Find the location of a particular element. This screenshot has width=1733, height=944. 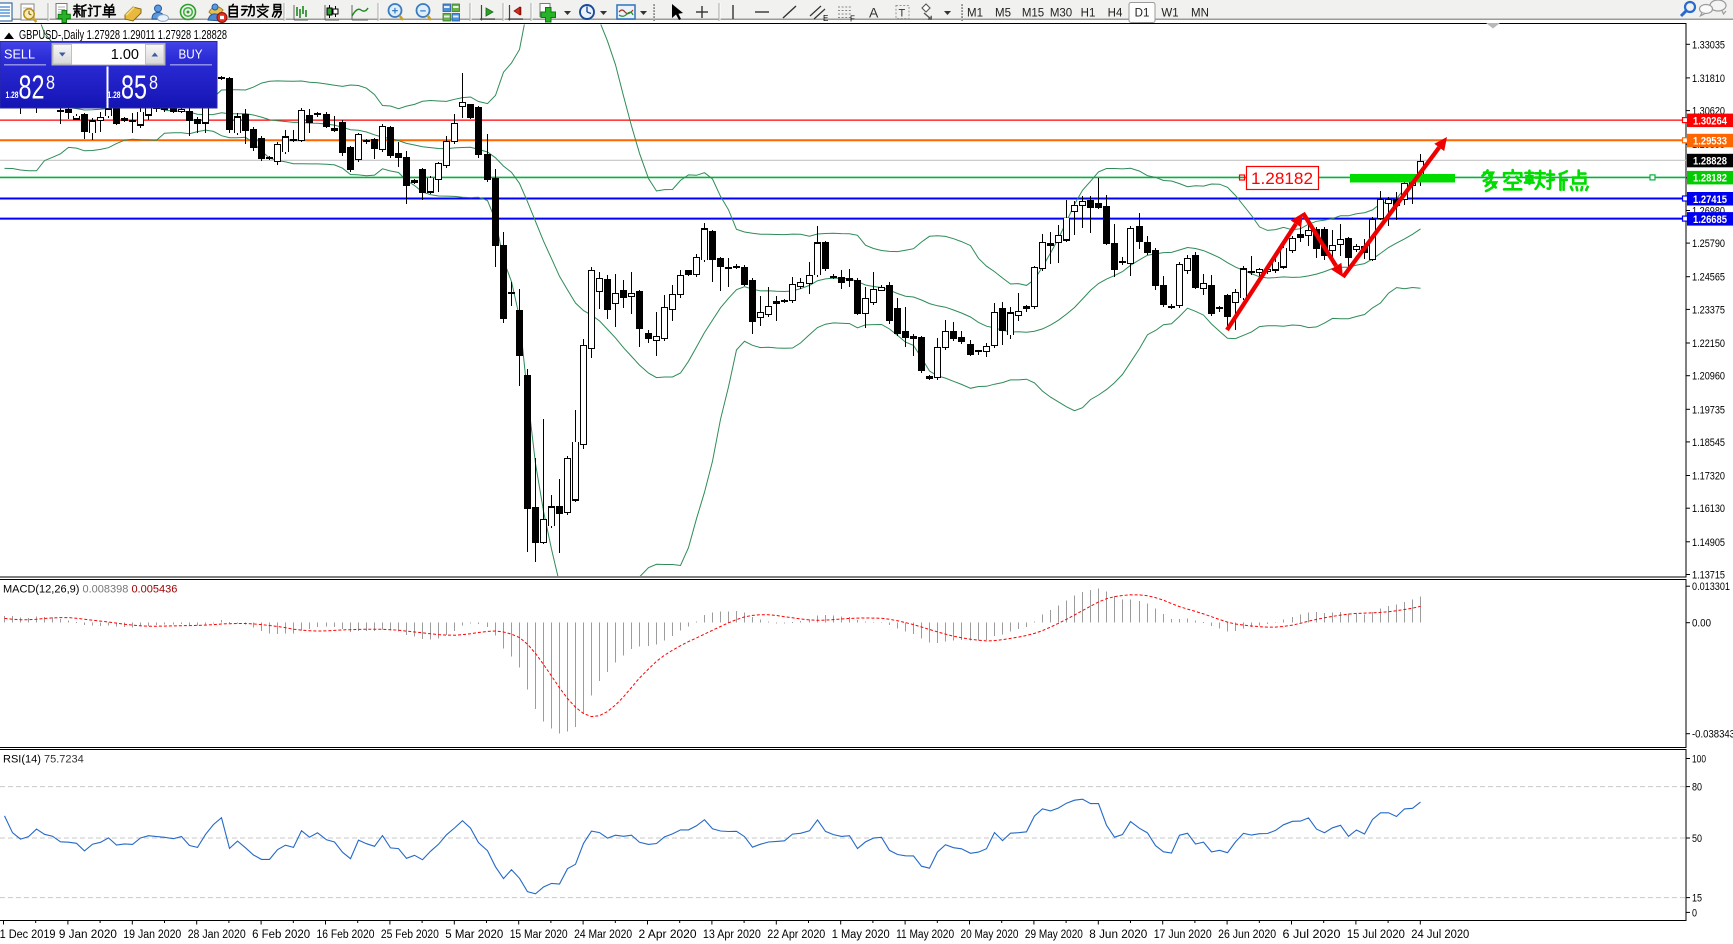

svg-text: -0.038343 is located at coordinates (1712, 735).